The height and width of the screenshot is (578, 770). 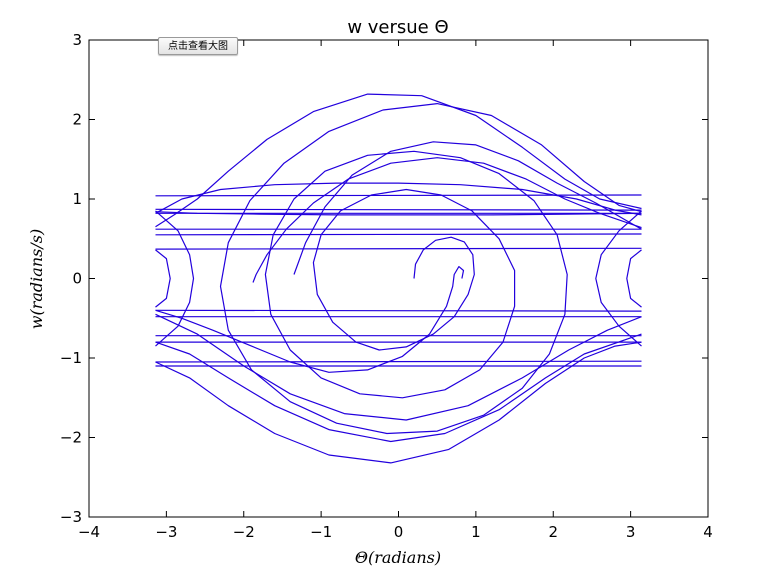 What do you see at coordinates (397, 27) in the screenshot?
I see `chart-title: w versue Θ` at bounding box center [397, 27].